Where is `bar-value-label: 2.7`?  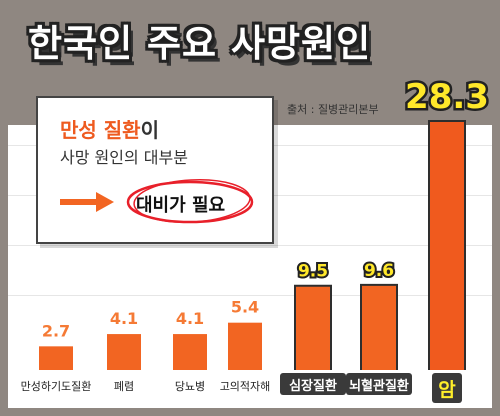
bar-value-label: 2.7 is located at coordinates (56, 330).